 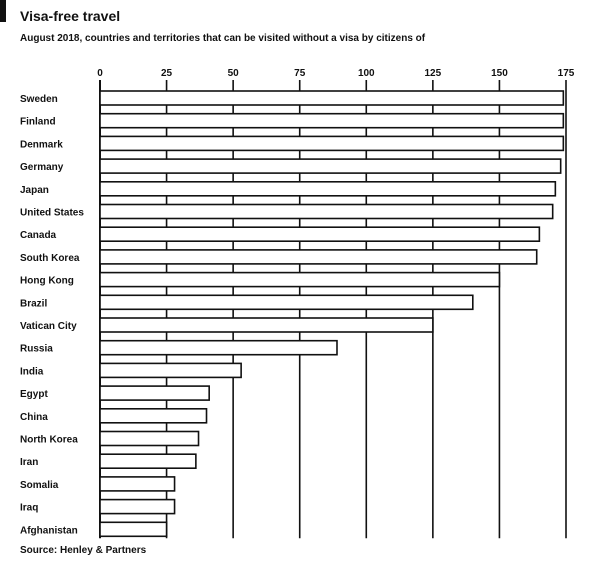 What do you see at coordinates (38, 122) in the screenshot?
I see `category-label: Finland` at bounding box center [38, 122].